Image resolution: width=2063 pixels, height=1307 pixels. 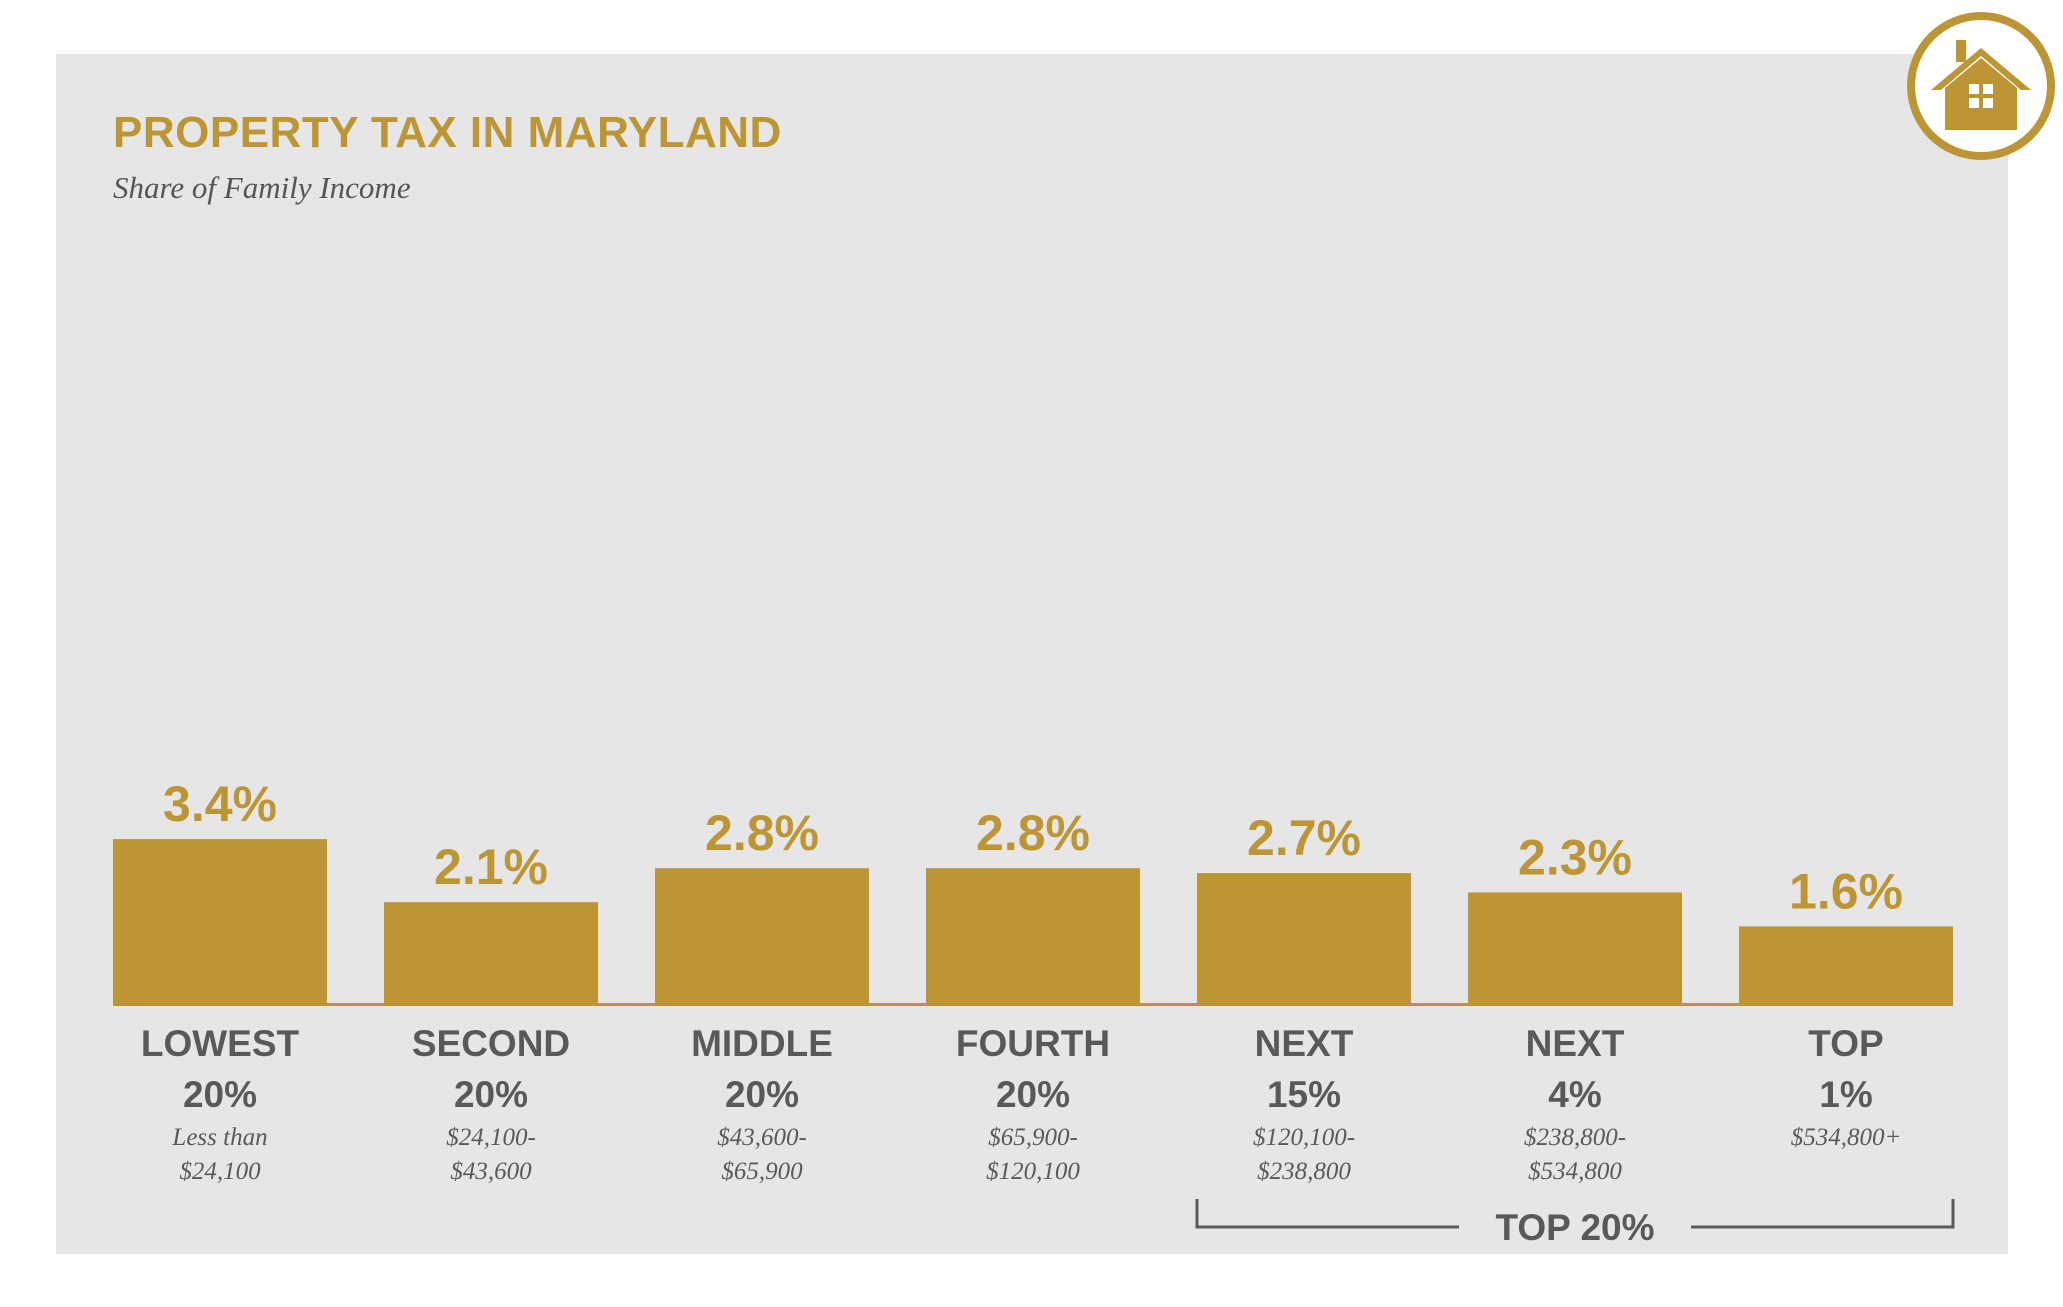 I want to click on chart-subtitle: Share of Family Income, so click(x=262, y=187).